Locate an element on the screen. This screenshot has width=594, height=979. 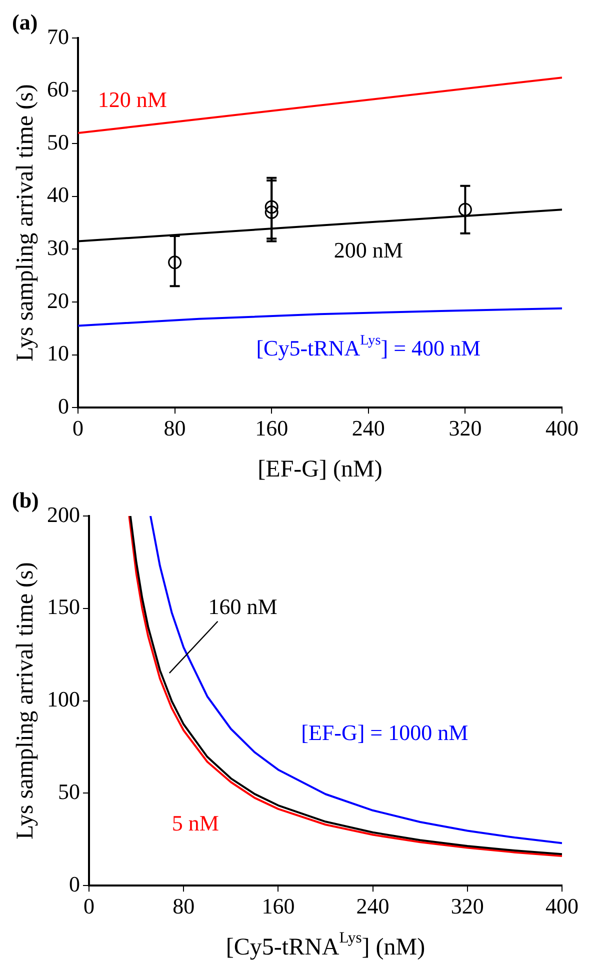
chart-title: (a) is located at coordinates (25, 22).